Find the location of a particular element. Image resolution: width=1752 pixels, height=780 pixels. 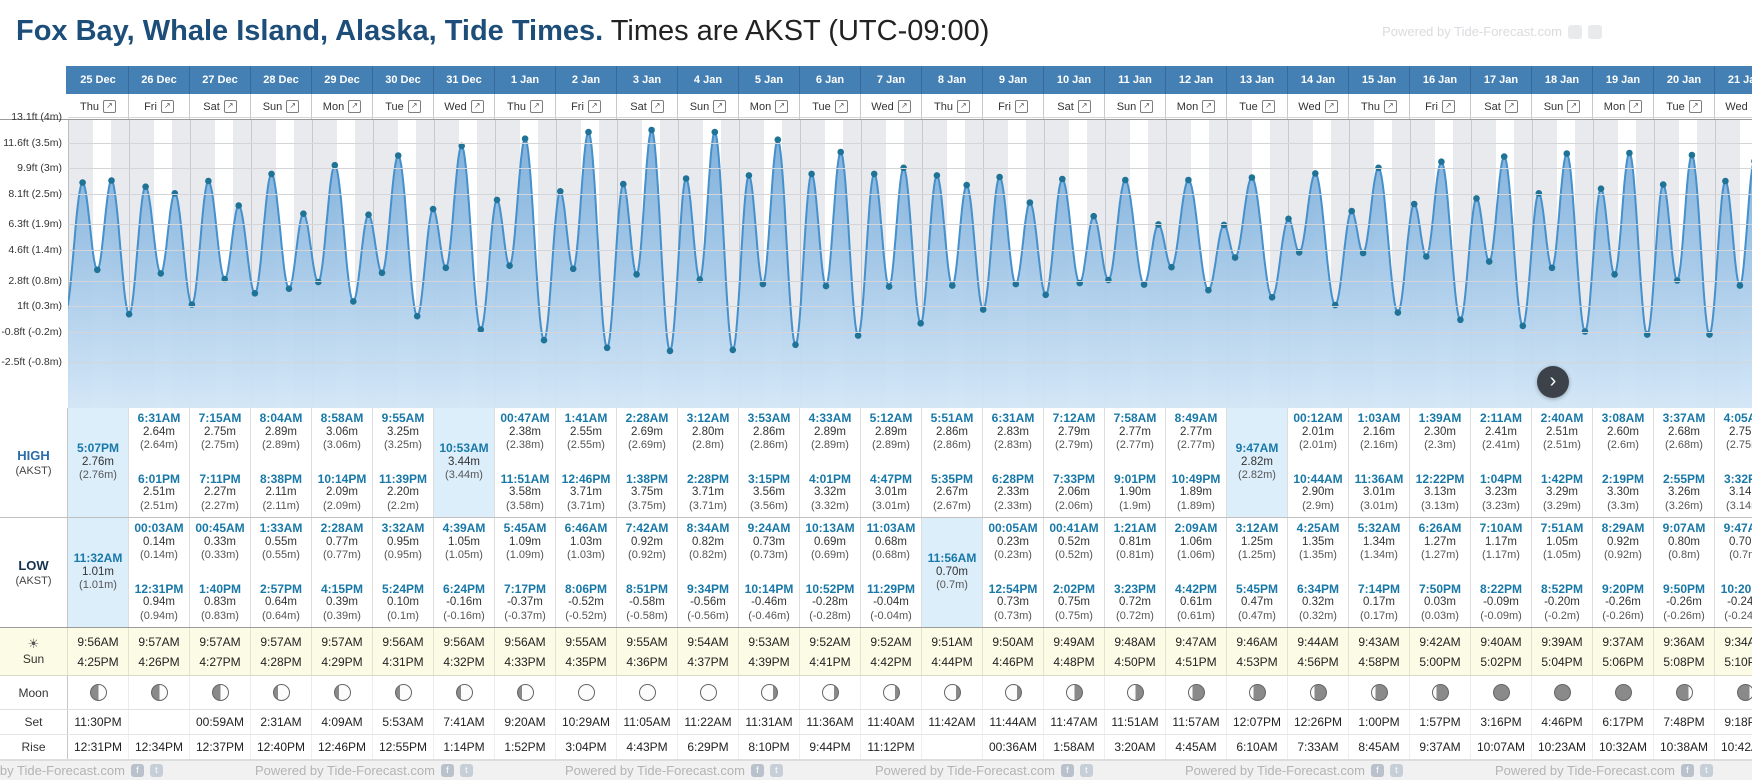

sunrise-time: 9:57AM is located at coordinates (220, 641).